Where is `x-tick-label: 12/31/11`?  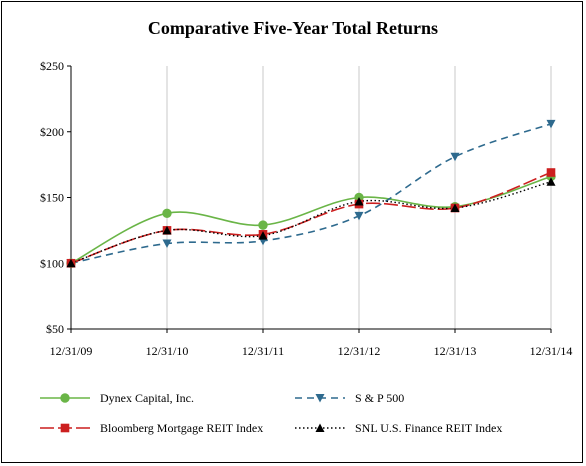
x-tick-label: 12/31/11 is located at coordinates (263, 351).